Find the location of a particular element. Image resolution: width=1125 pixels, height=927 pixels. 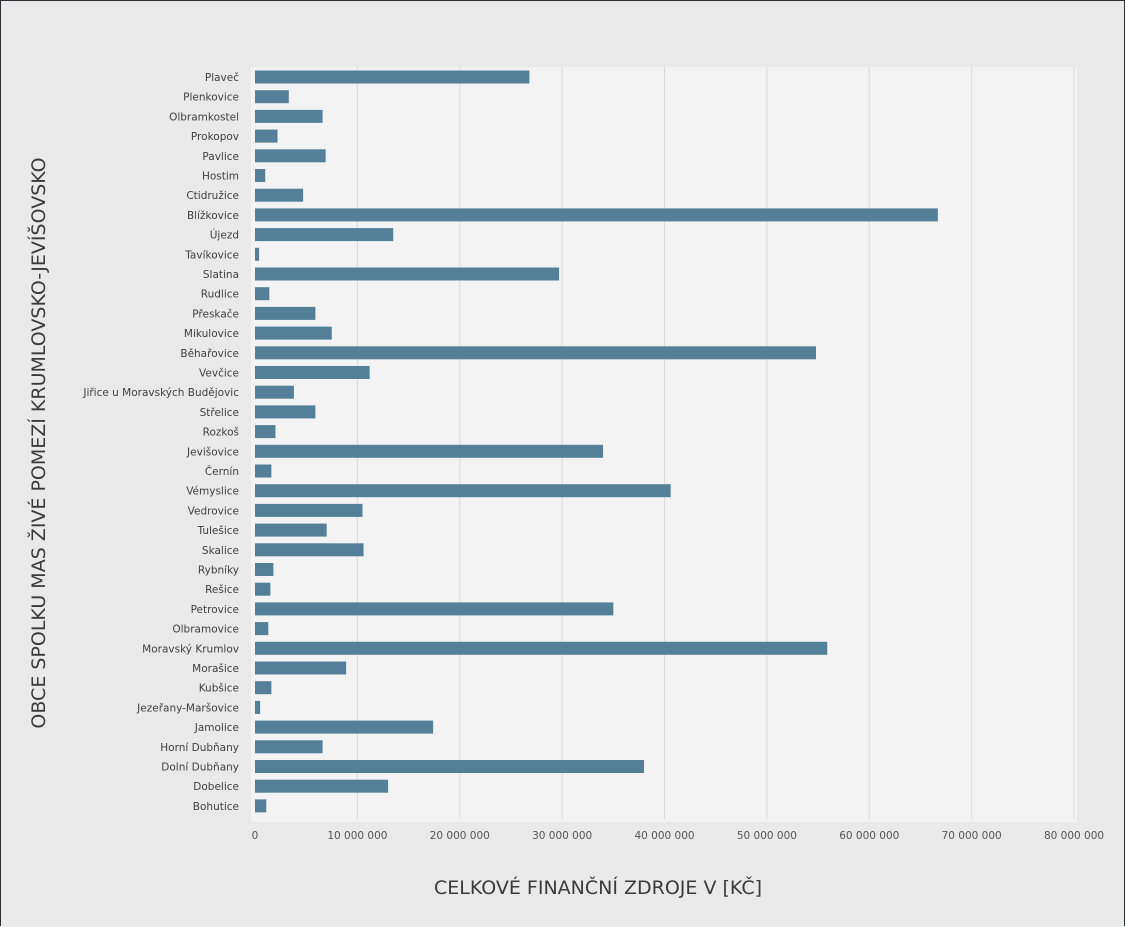

category-label: Slatina is located at coordinates (221, 275).